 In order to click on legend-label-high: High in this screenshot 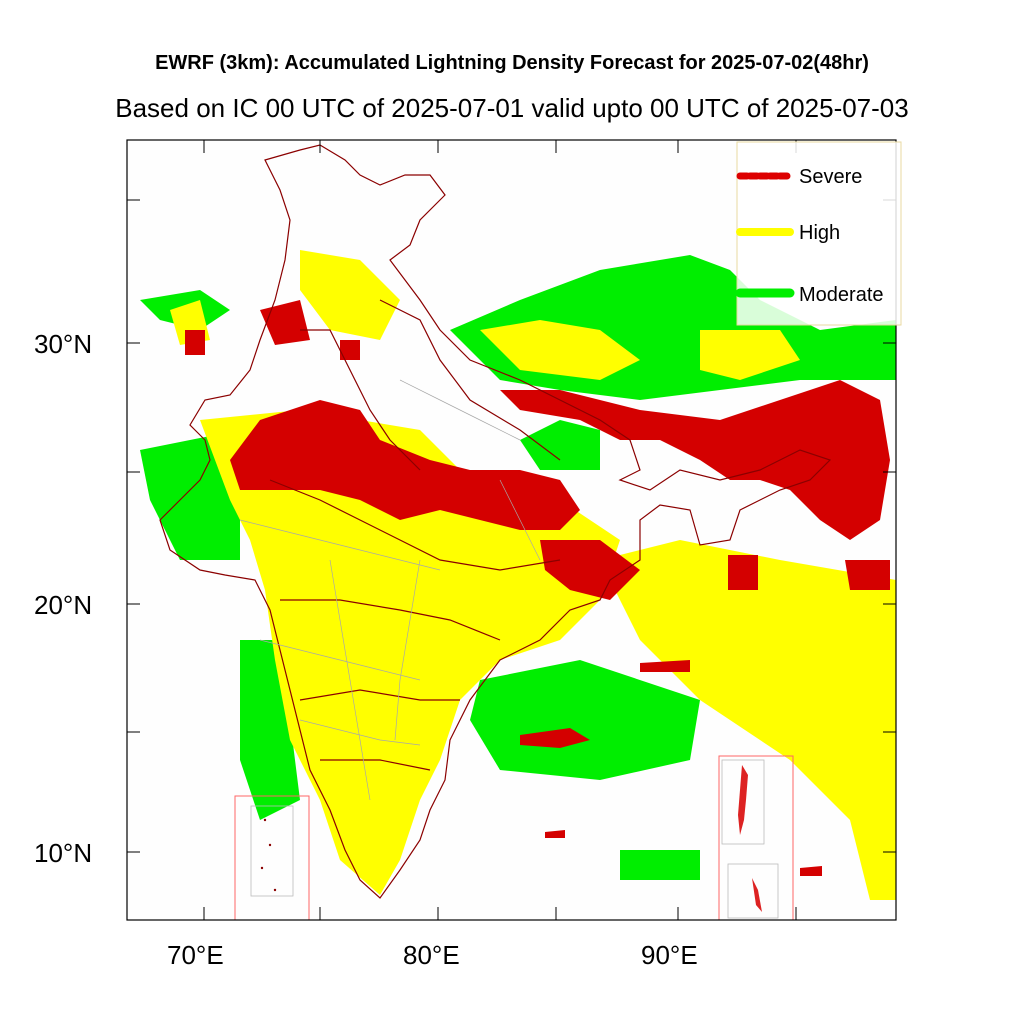, I will do `click(819, 233)`.